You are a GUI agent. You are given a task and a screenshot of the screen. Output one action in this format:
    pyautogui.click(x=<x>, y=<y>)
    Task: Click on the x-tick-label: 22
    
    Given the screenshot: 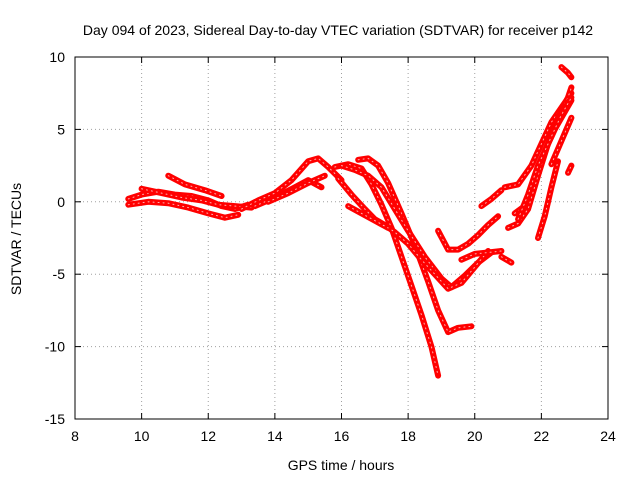 What is the action you would take?
    pyautogui.click(x=542, y=436)
    